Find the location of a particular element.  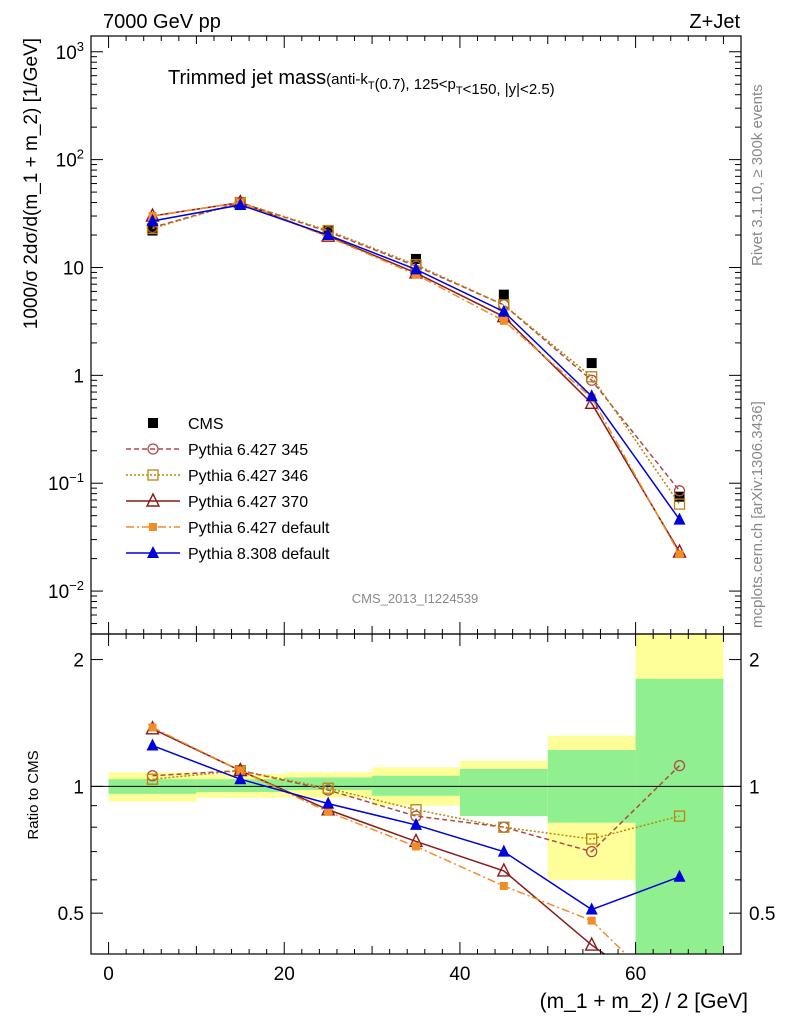

legend-marker-p346 is located at coordinates (153, 475).